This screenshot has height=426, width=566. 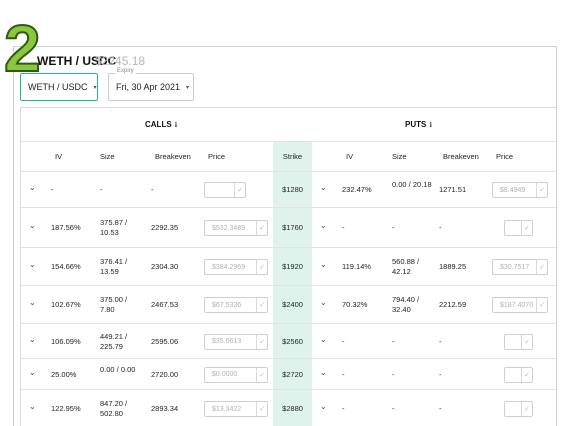 I want to click on put-size: -, so click(x=393, y=408).